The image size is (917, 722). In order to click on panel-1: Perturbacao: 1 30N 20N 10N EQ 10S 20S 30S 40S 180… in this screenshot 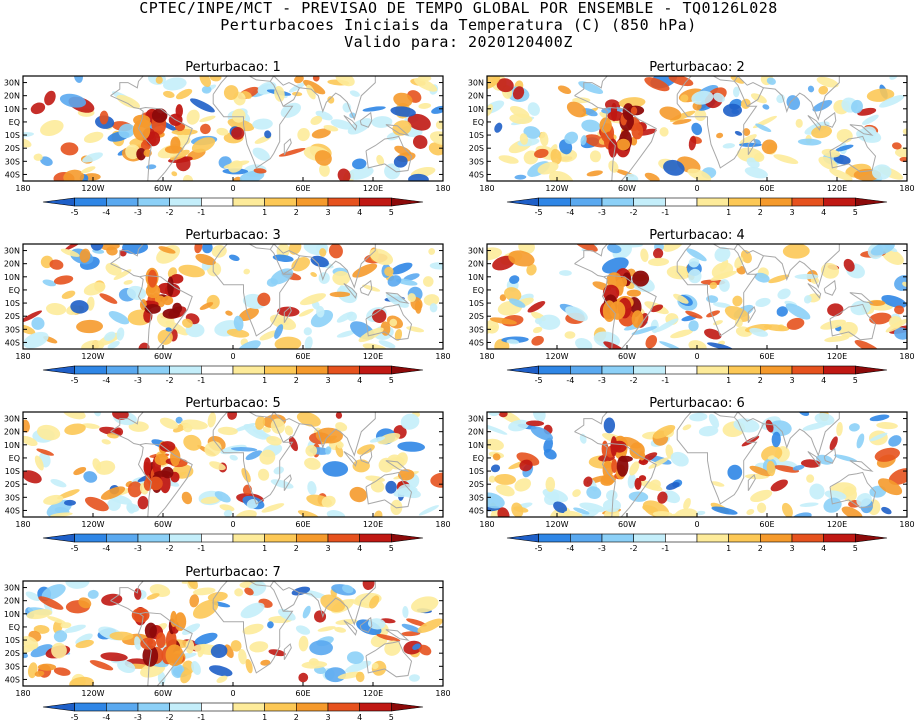, I will do `click(227, 138)`.